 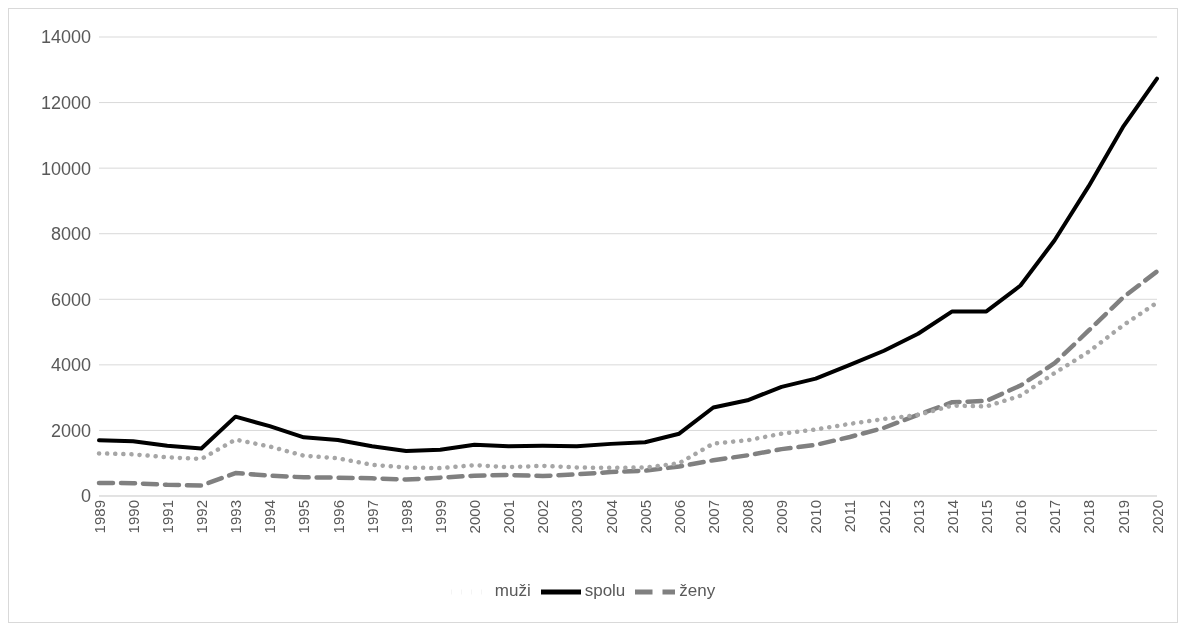 I want to click on x-tick-label: 2003, so click(x=577, y=517).